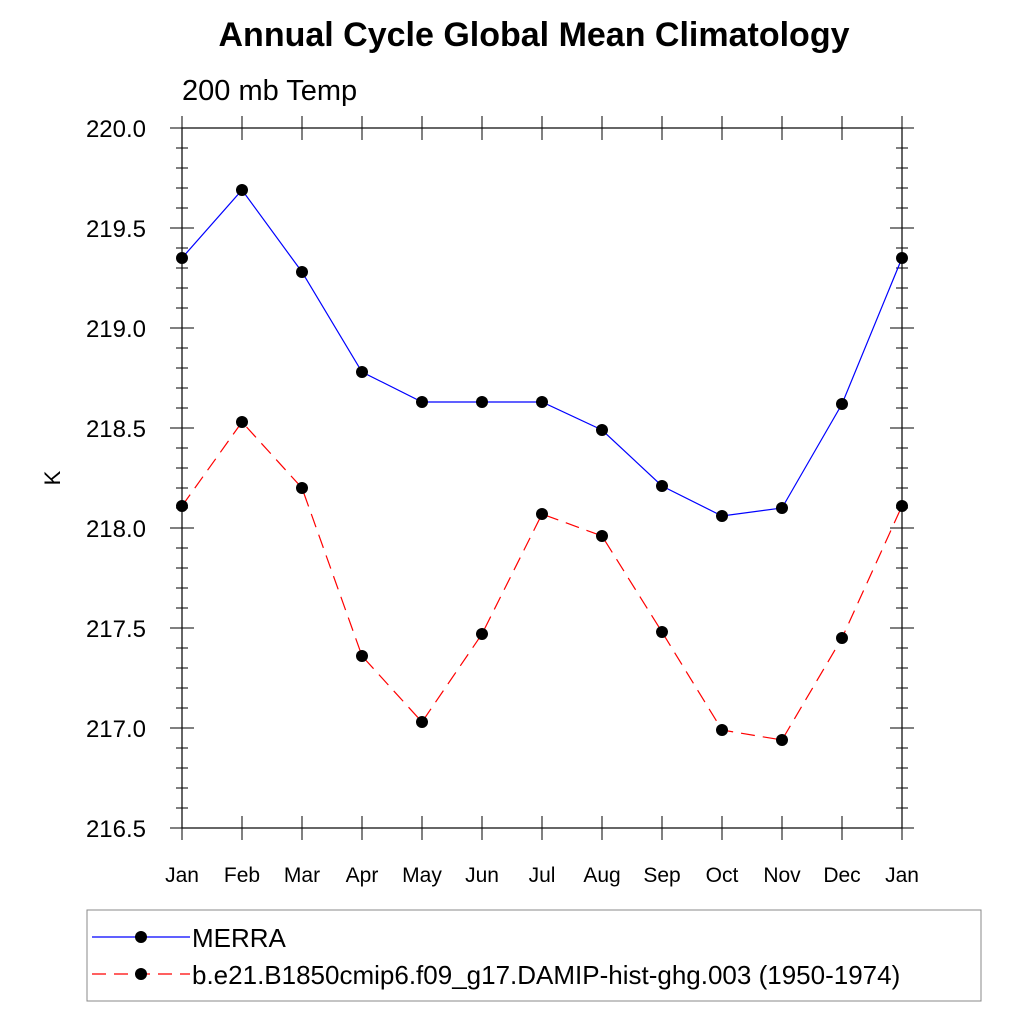  I want to click on y-axis-label: K, so click(52, 477).